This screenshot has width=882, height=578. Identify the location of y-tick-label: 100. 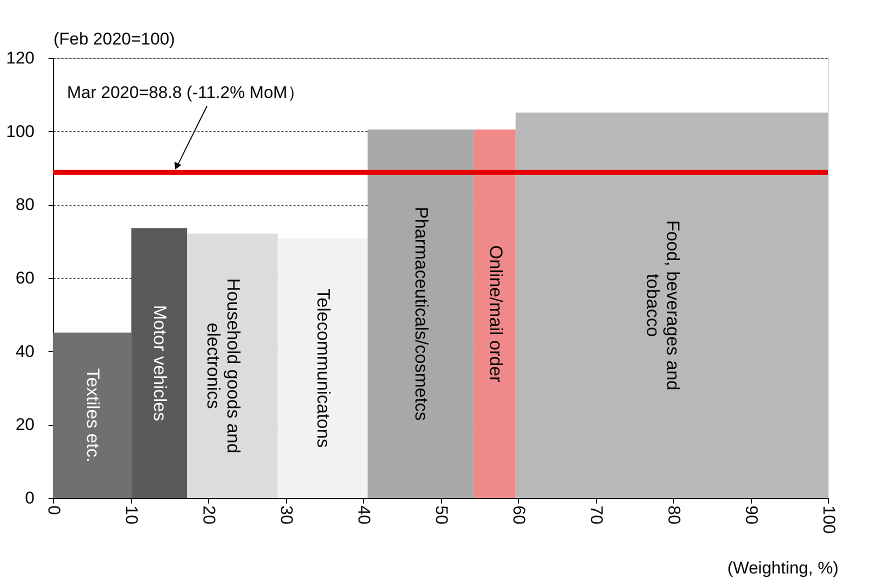
(20, 131).